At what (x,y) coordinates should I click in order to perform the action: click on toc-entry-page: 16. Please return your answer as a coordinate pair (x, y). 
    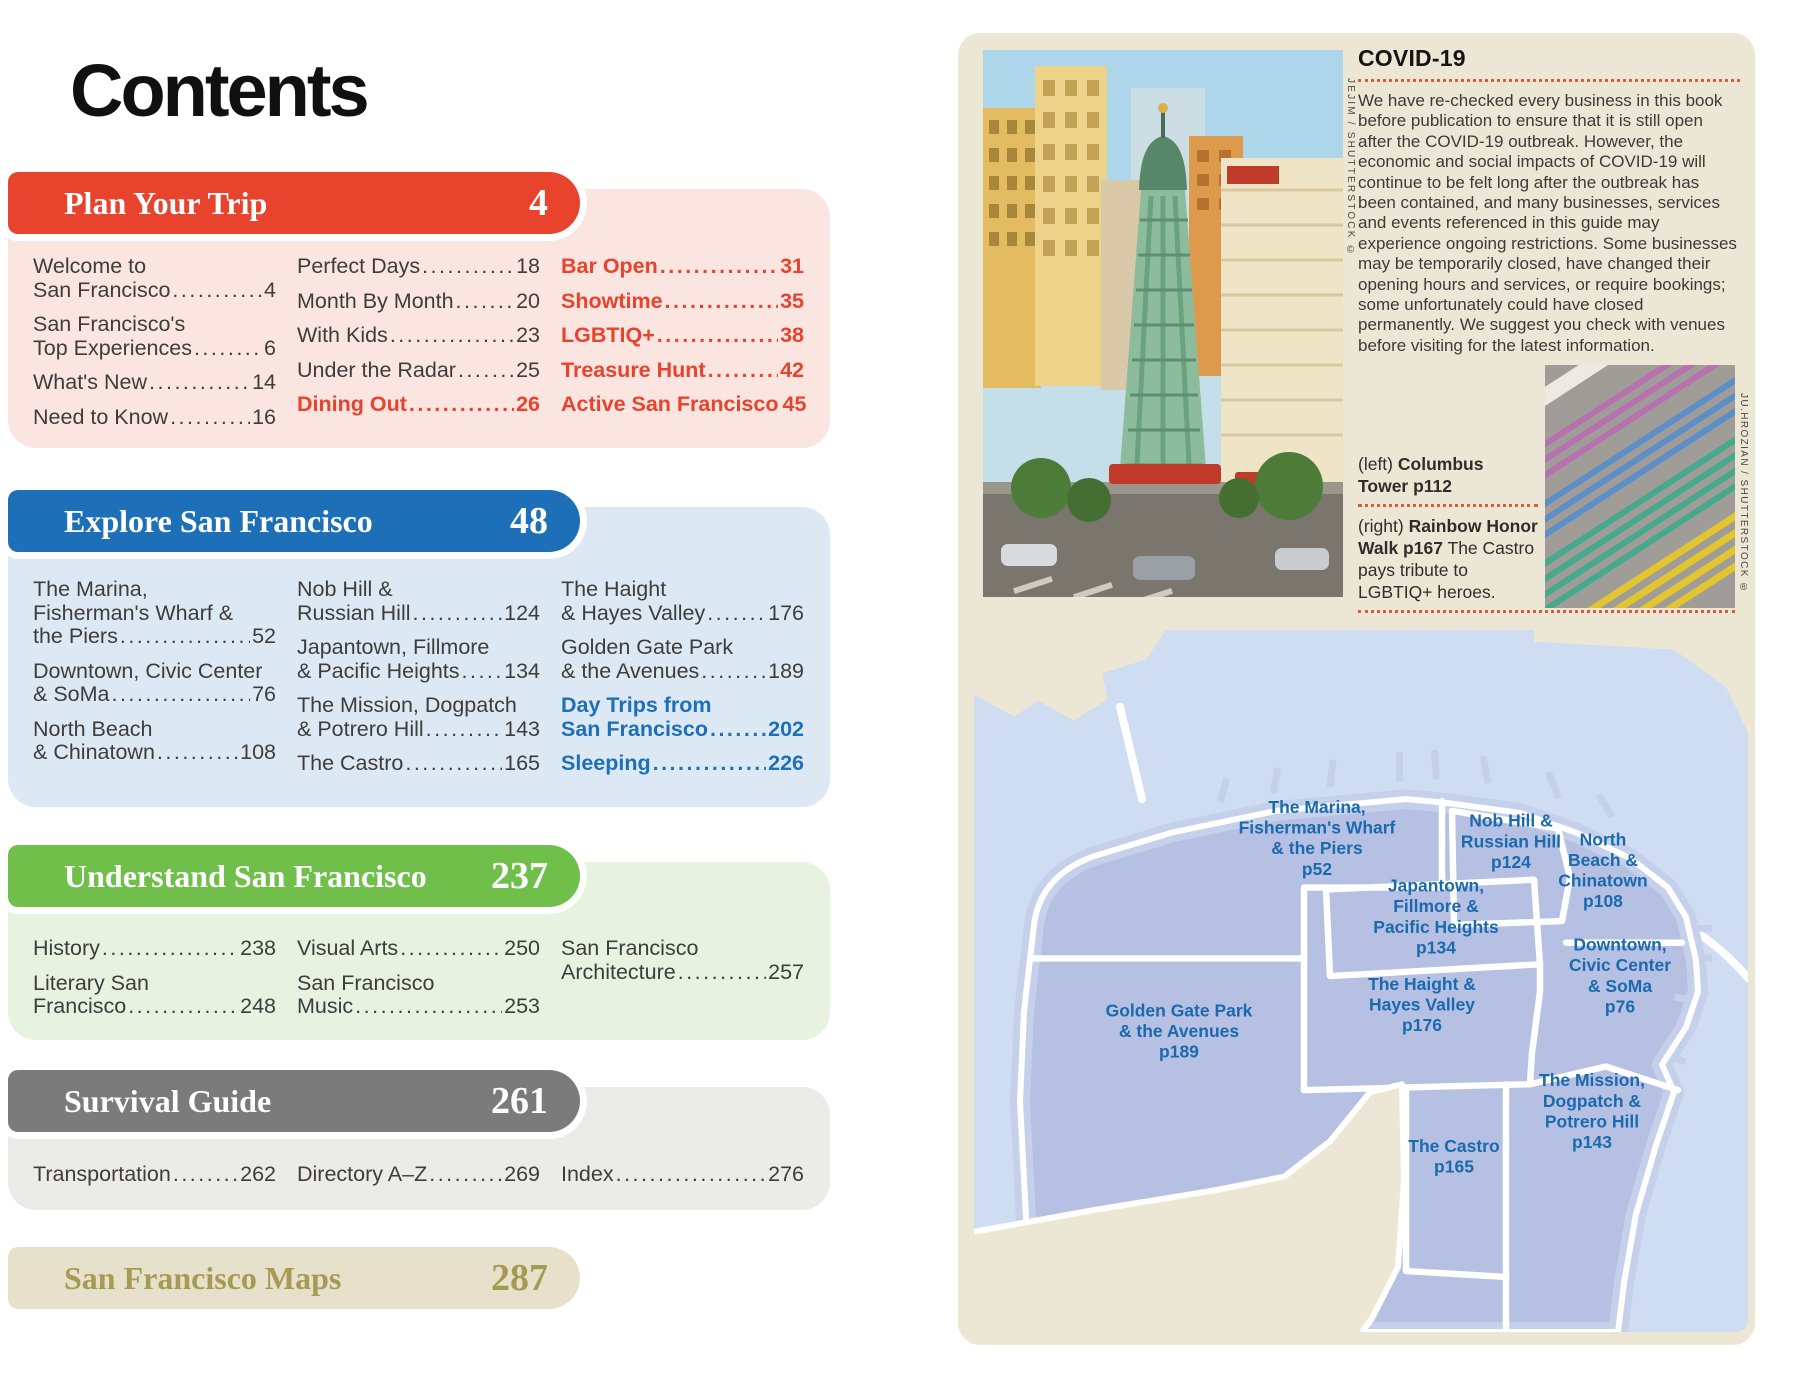
    Looking at the image, I should click on (264, 416).